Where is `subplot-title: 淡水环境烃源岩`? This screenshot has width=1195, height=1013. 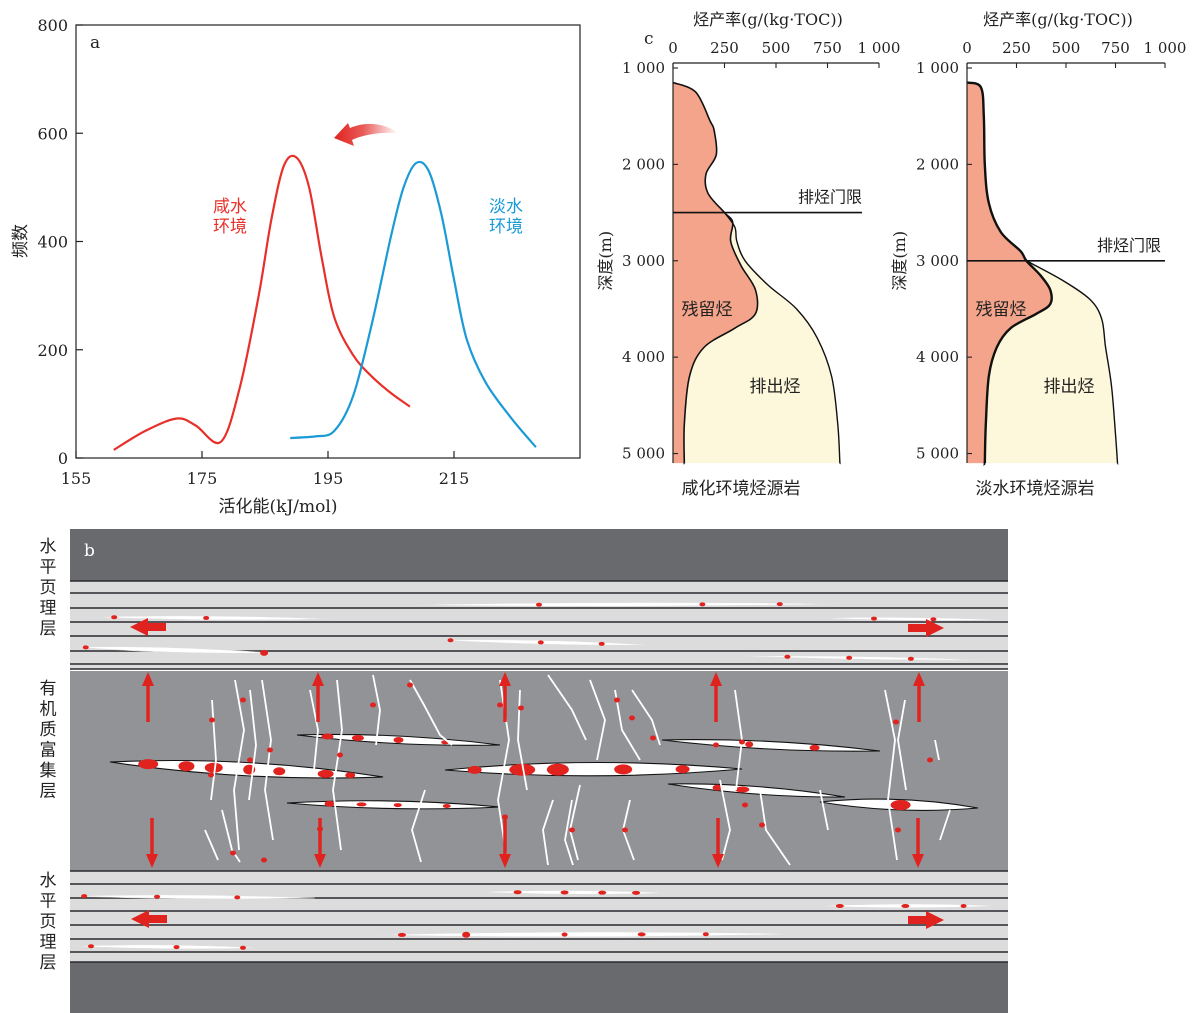
subplot-title: 淡水环境烃源岩 is located at coordinates (1035, 489).